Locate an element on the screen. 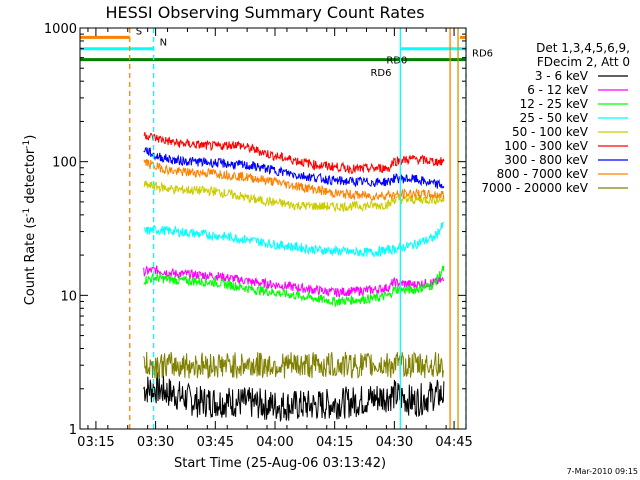  x-tick-label: 03:30 is located at coordinates (155, 442).